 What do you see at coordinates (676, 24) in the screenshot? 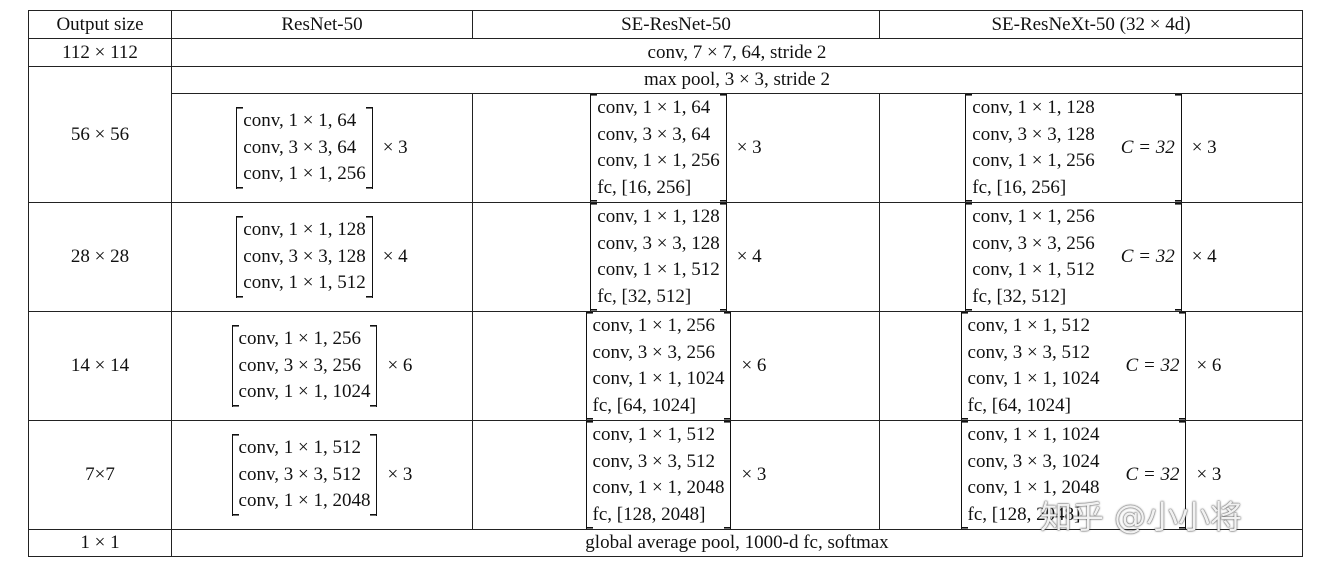
I see `header-cell: SE-ResNet-50` at bounding box center [676, 24].